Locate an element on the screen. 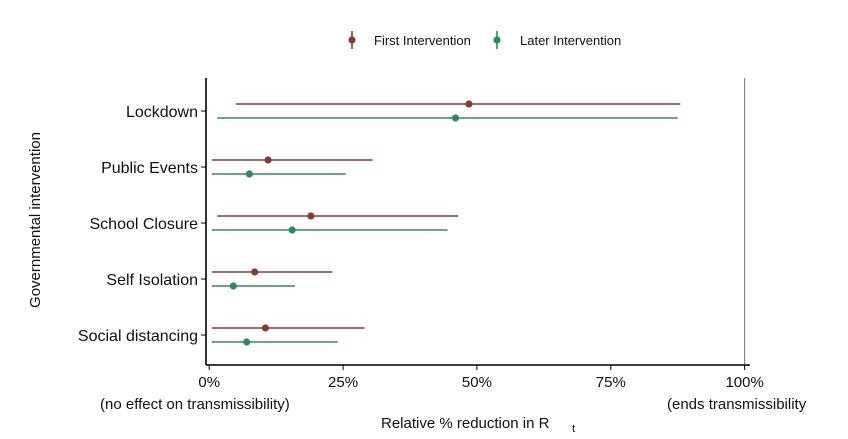 The height and width of the screenshot is (439, 848). x-tick-label-1: 25% is located at coordinates (343, 382).